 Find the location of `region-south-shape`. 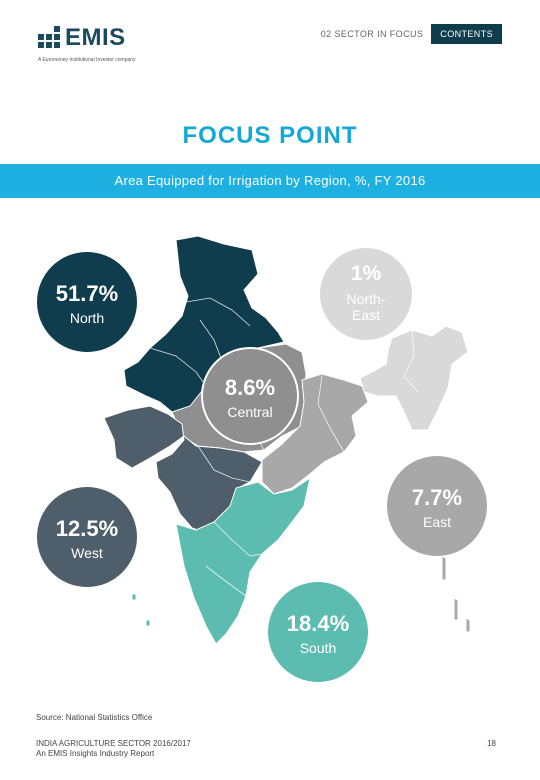

region-south-shape is located at coordinates (243, 560).